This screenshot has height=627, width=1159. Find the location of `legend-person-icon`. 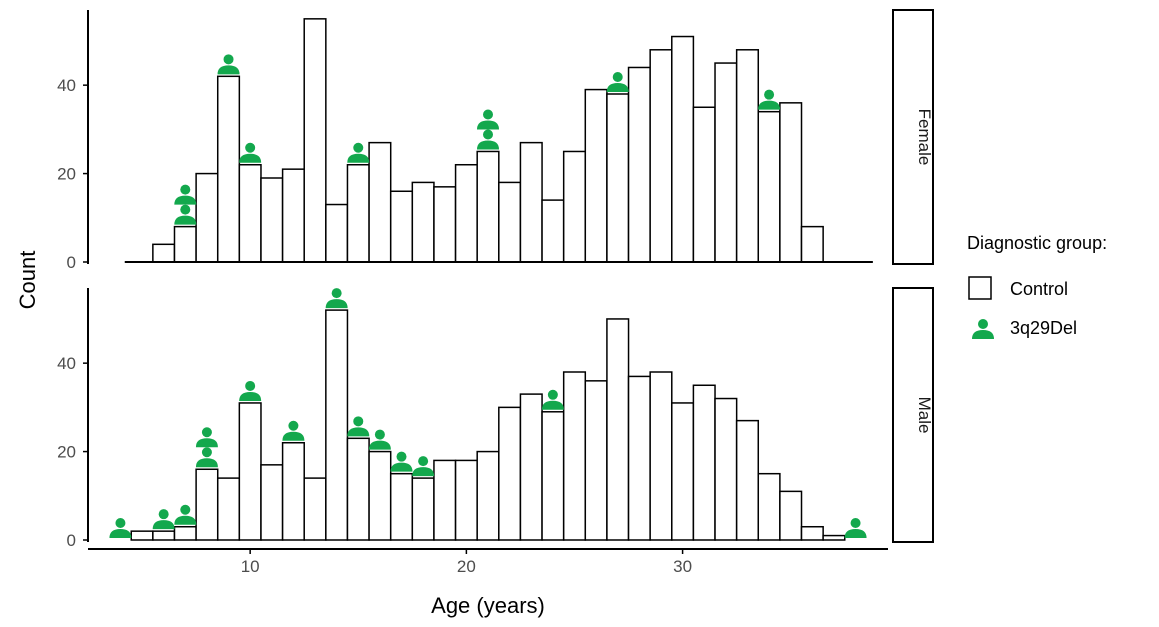

legend-person-icon is located at coordinates (983, 329).